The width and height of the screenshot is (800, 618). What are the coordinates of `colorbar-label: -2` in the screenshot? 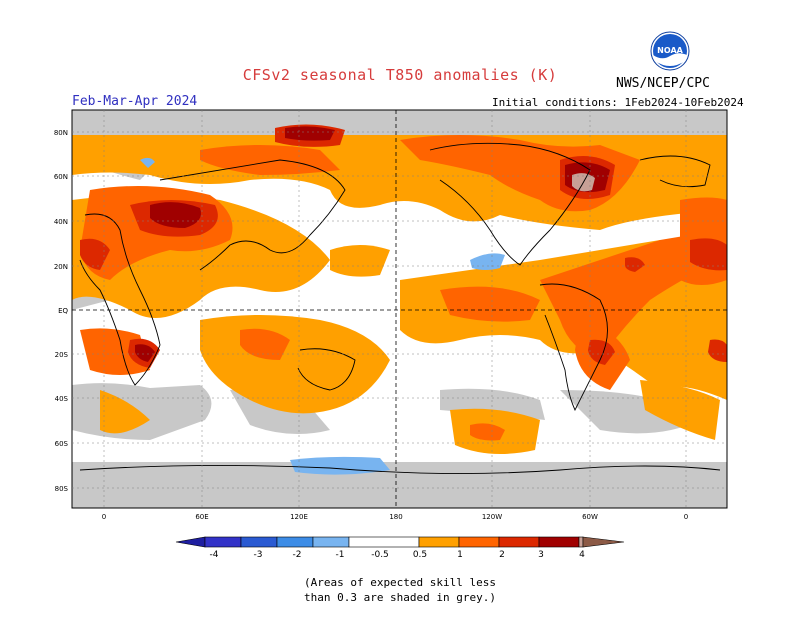 It's located at (297, 555).